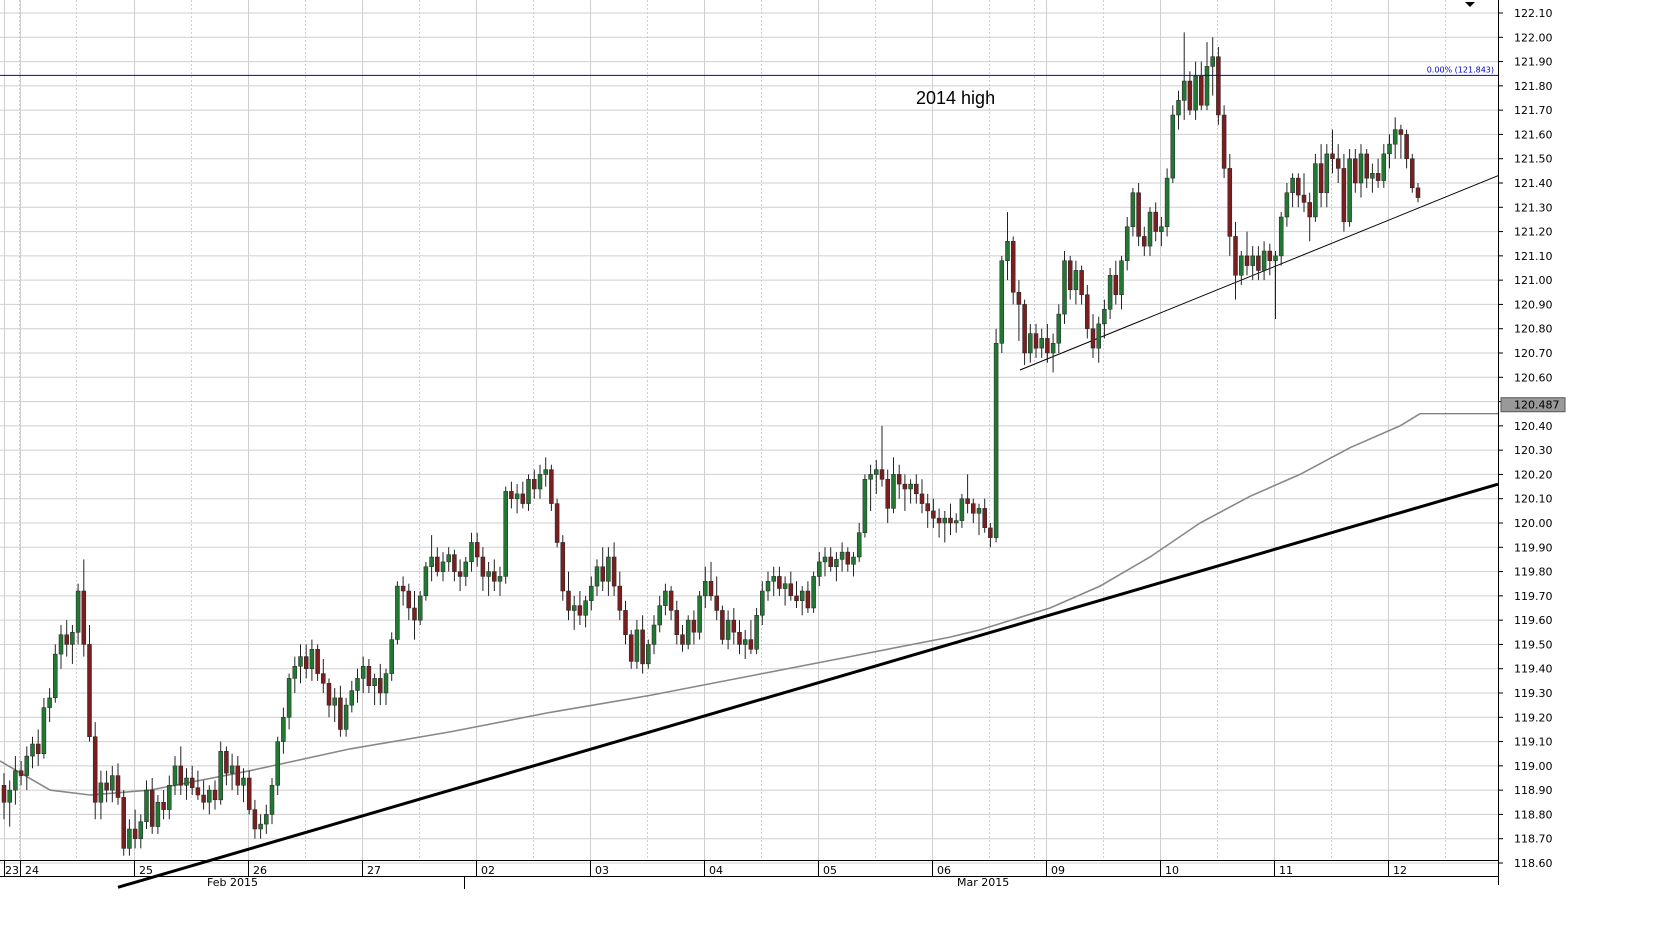  What do you see at coordinates (1533, 450) in the screenshot?
I see `y-tick-label: 120.30` at bounding box center [1533, 450].